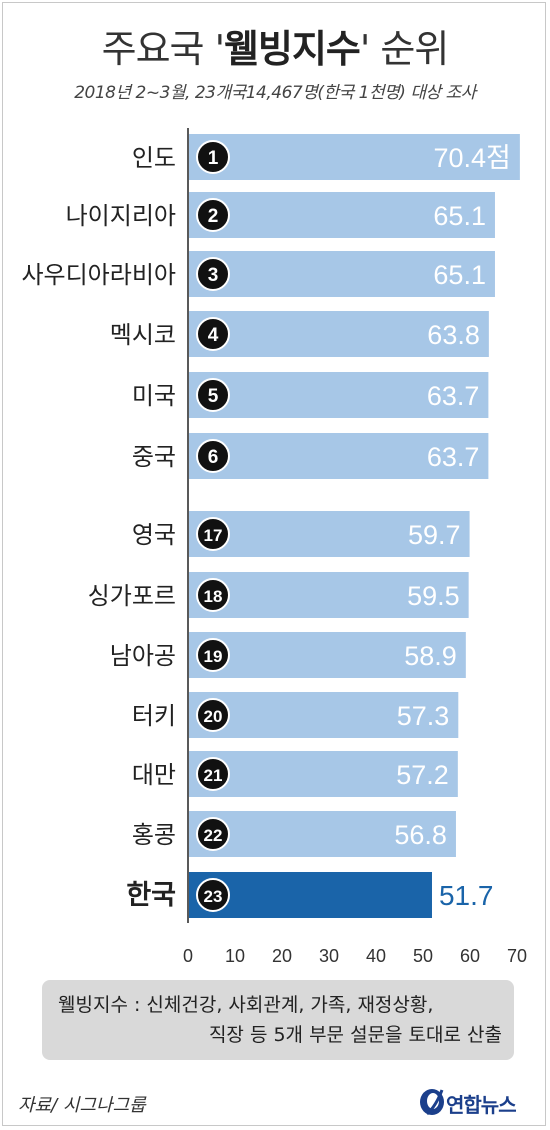 The image size is (550, 1130). Describe the element at coordinates (163, 49) in the screenshot. I see `title-prefix: 주요국 '` at that location.